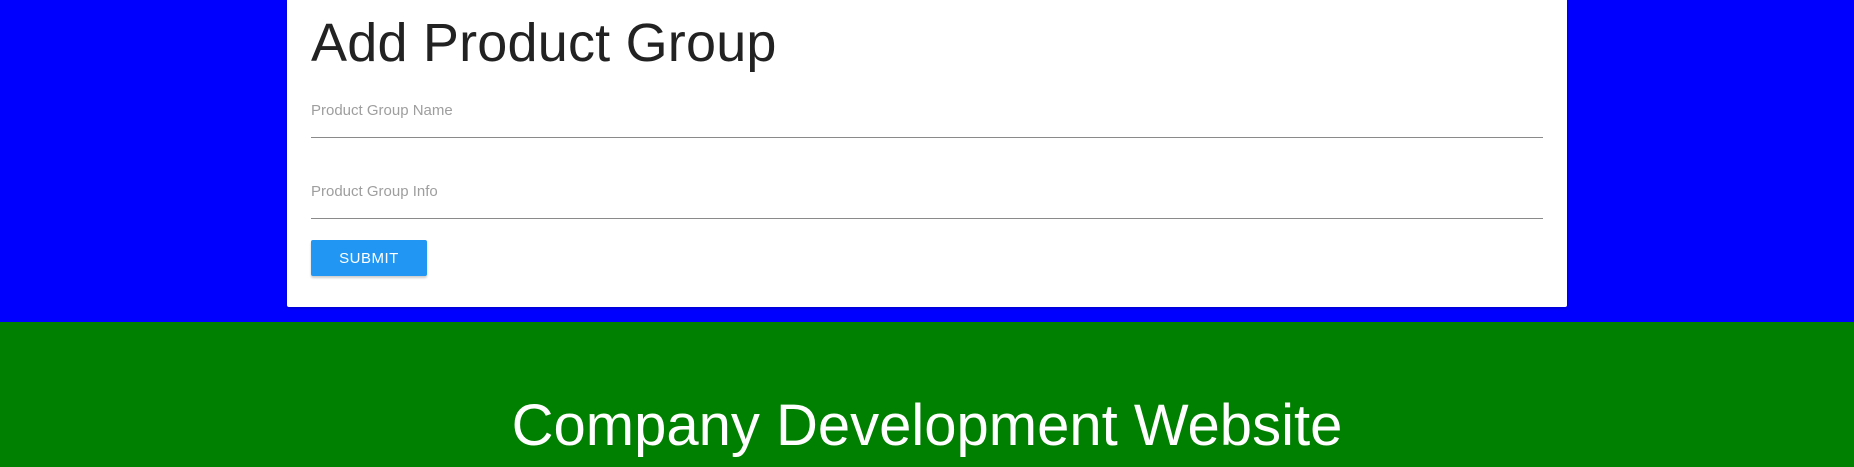 This screenshot has width=1854, height=467. I want to click on submit-button: SUBMIT, so click(369, 258).